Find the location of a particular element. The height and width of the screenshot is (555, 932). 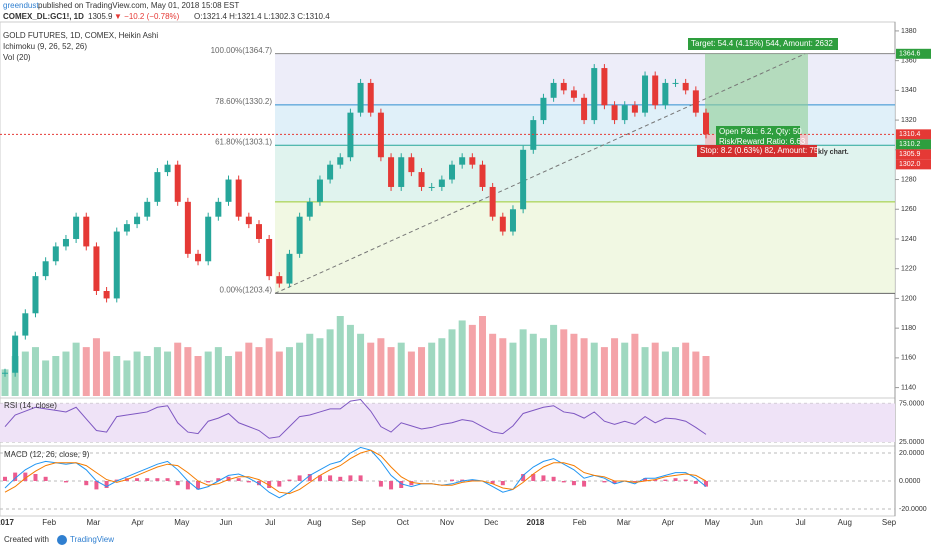

y-tick-label: 1360 is located at coordinates (909, 60).